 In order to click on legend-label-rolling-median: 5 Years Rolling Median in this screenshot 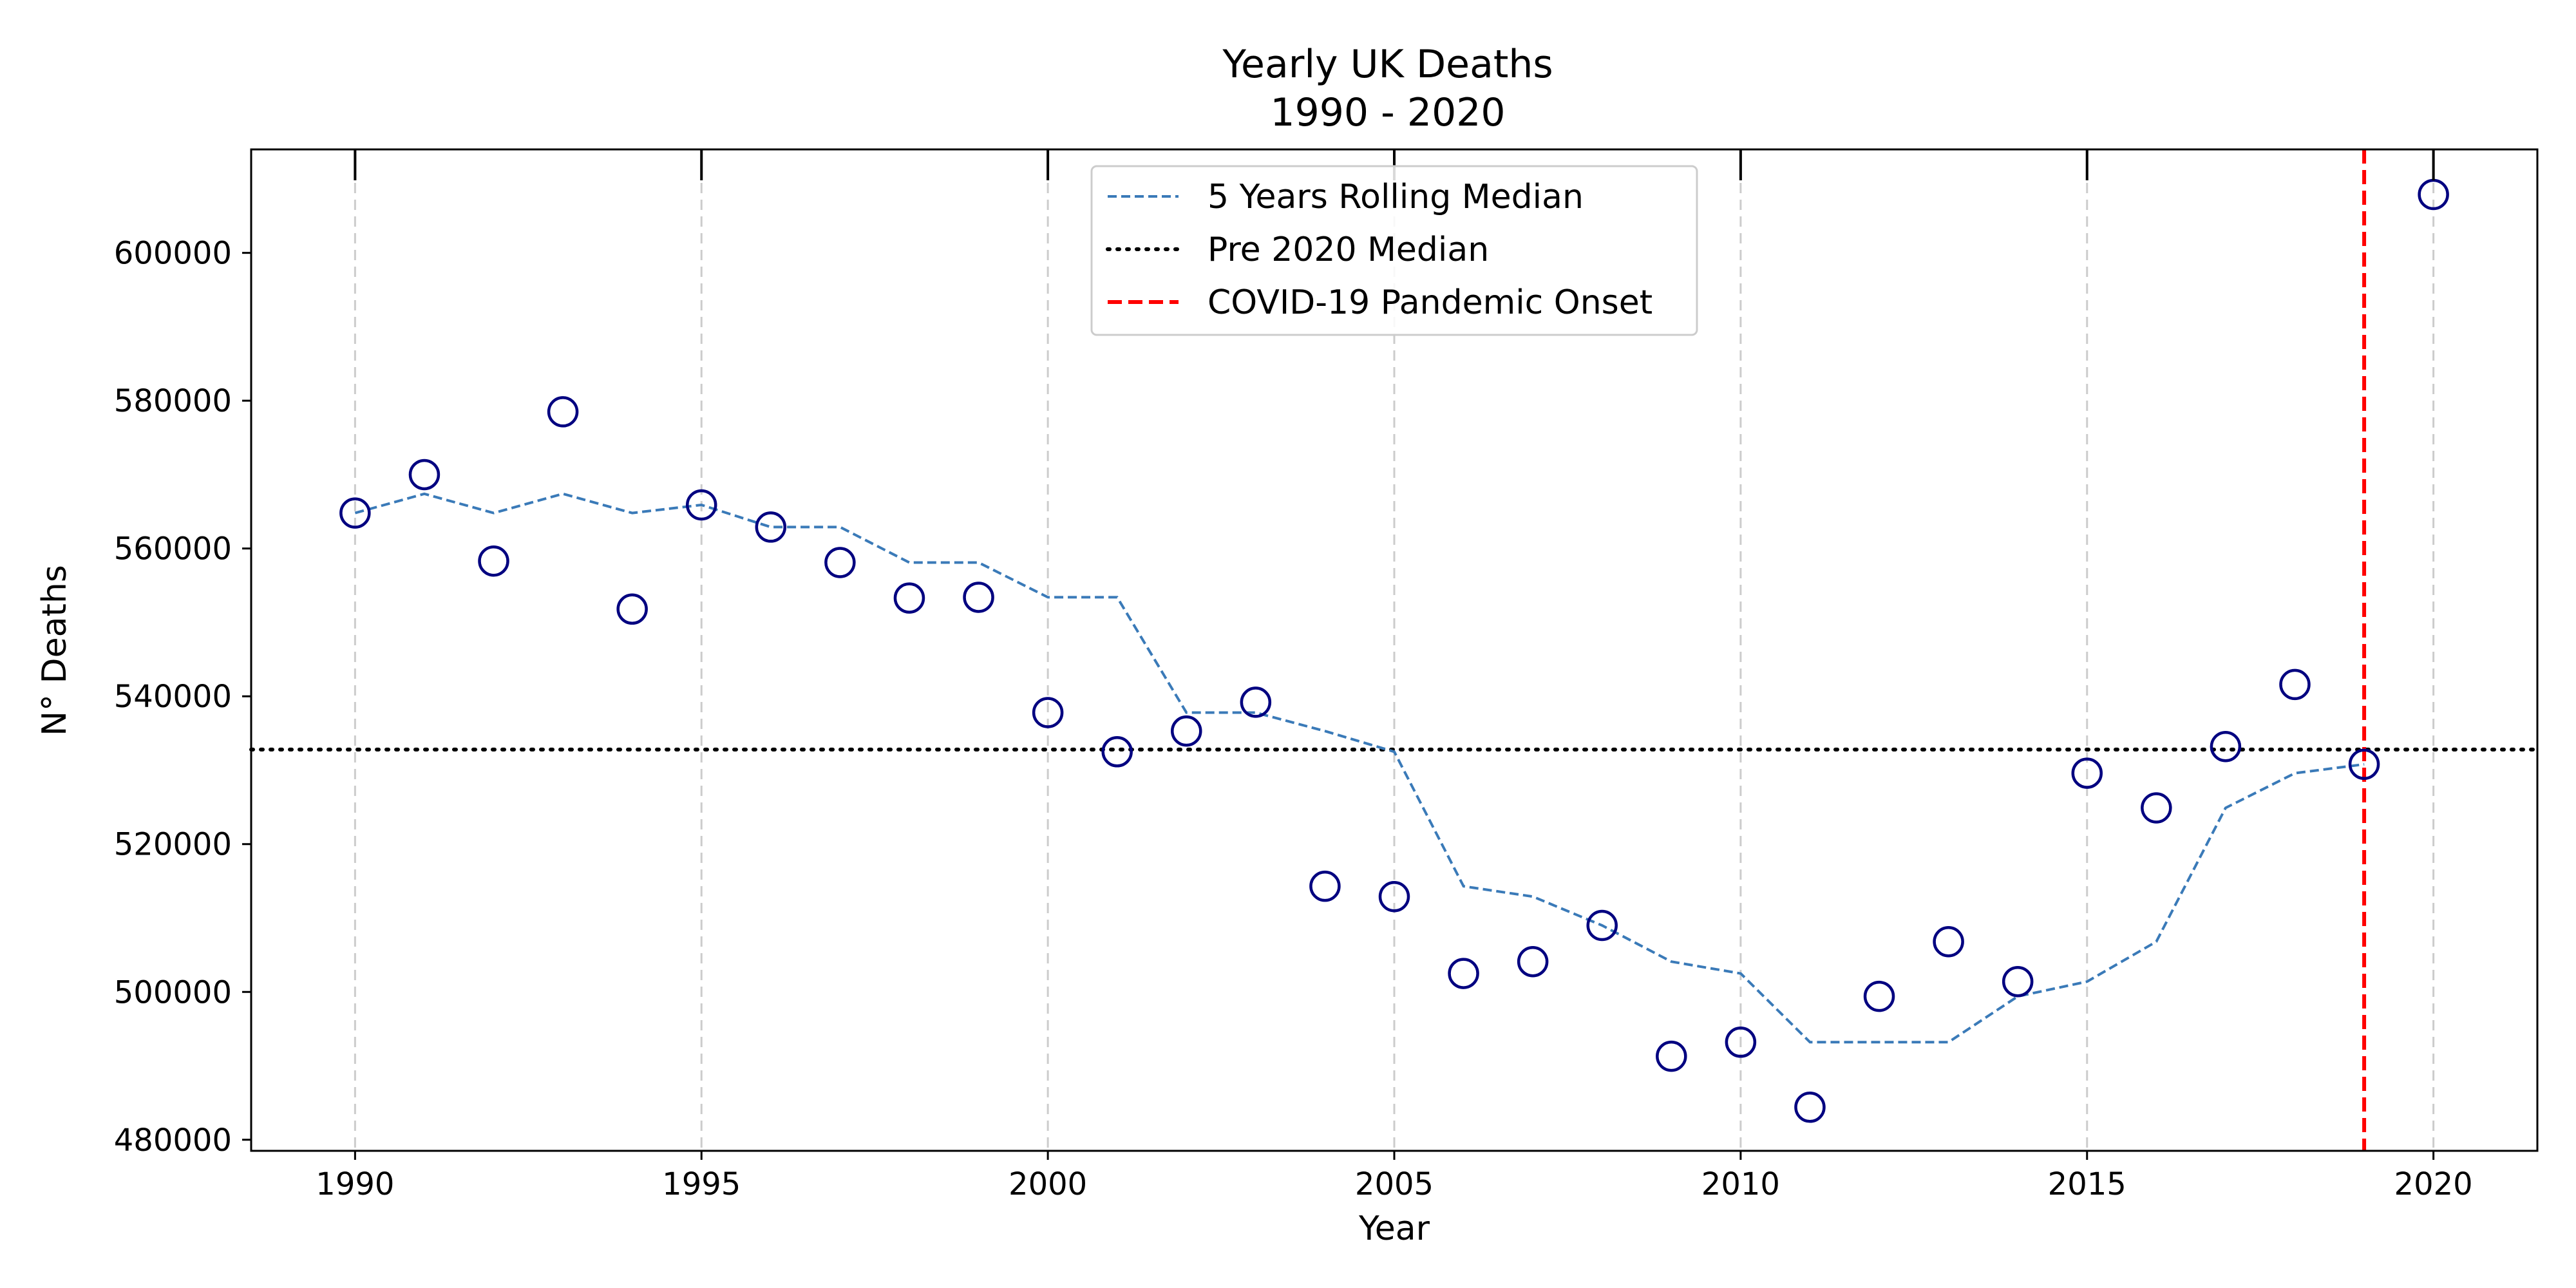, I will do `click(1396, 197)`.